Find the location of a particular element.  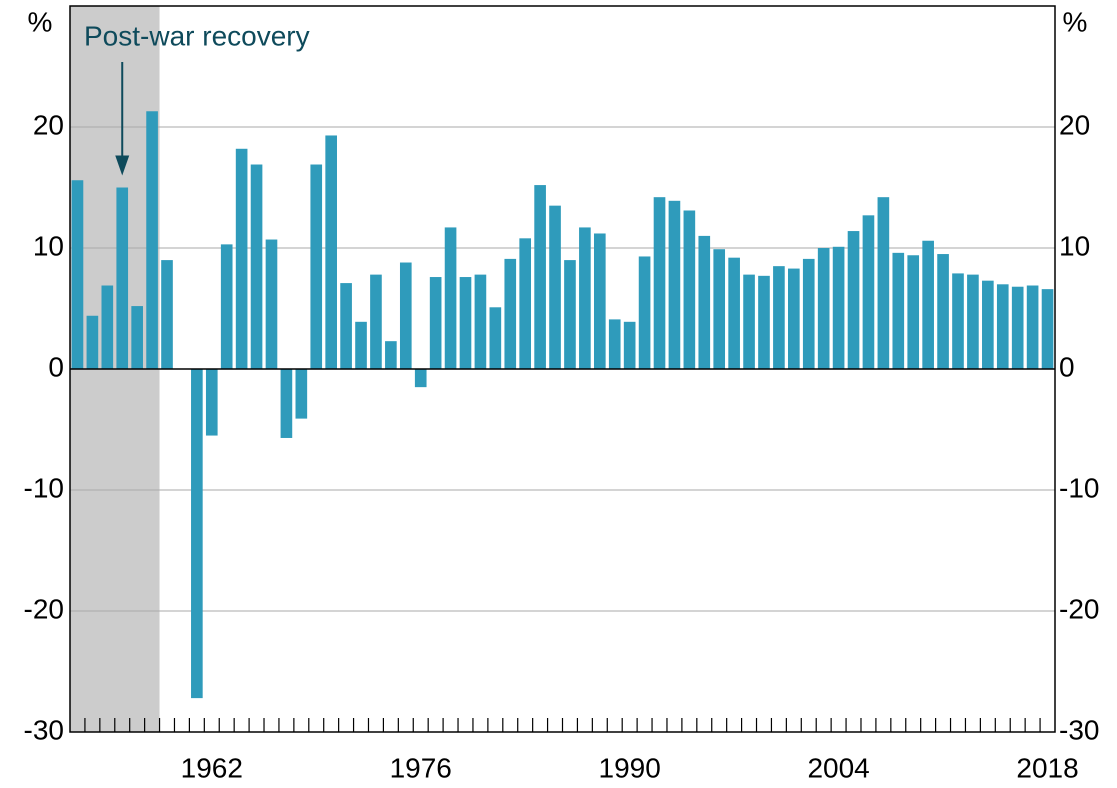

y2-tick-label: -10 is located at coordinates (1079, 487).